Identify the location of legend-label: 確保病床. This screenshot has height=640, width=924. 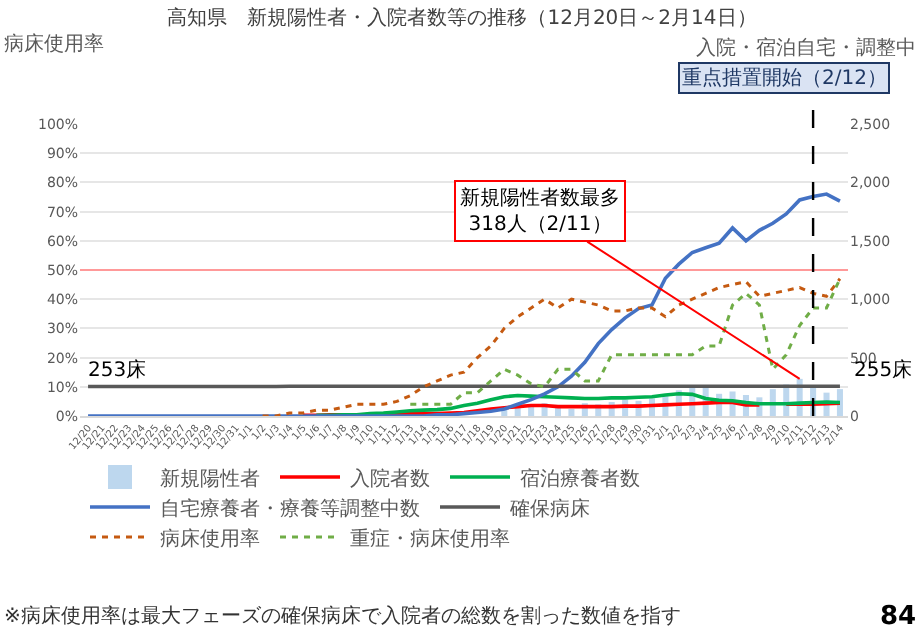
(549, 508).